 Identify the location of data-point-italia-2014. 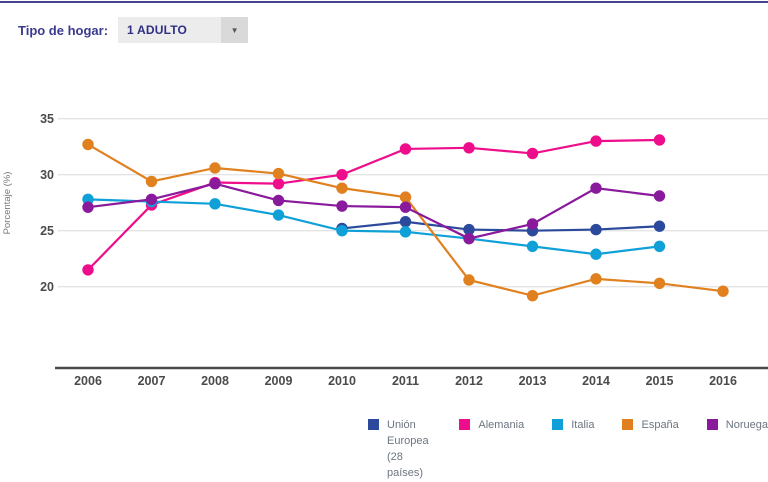
(596, 254).